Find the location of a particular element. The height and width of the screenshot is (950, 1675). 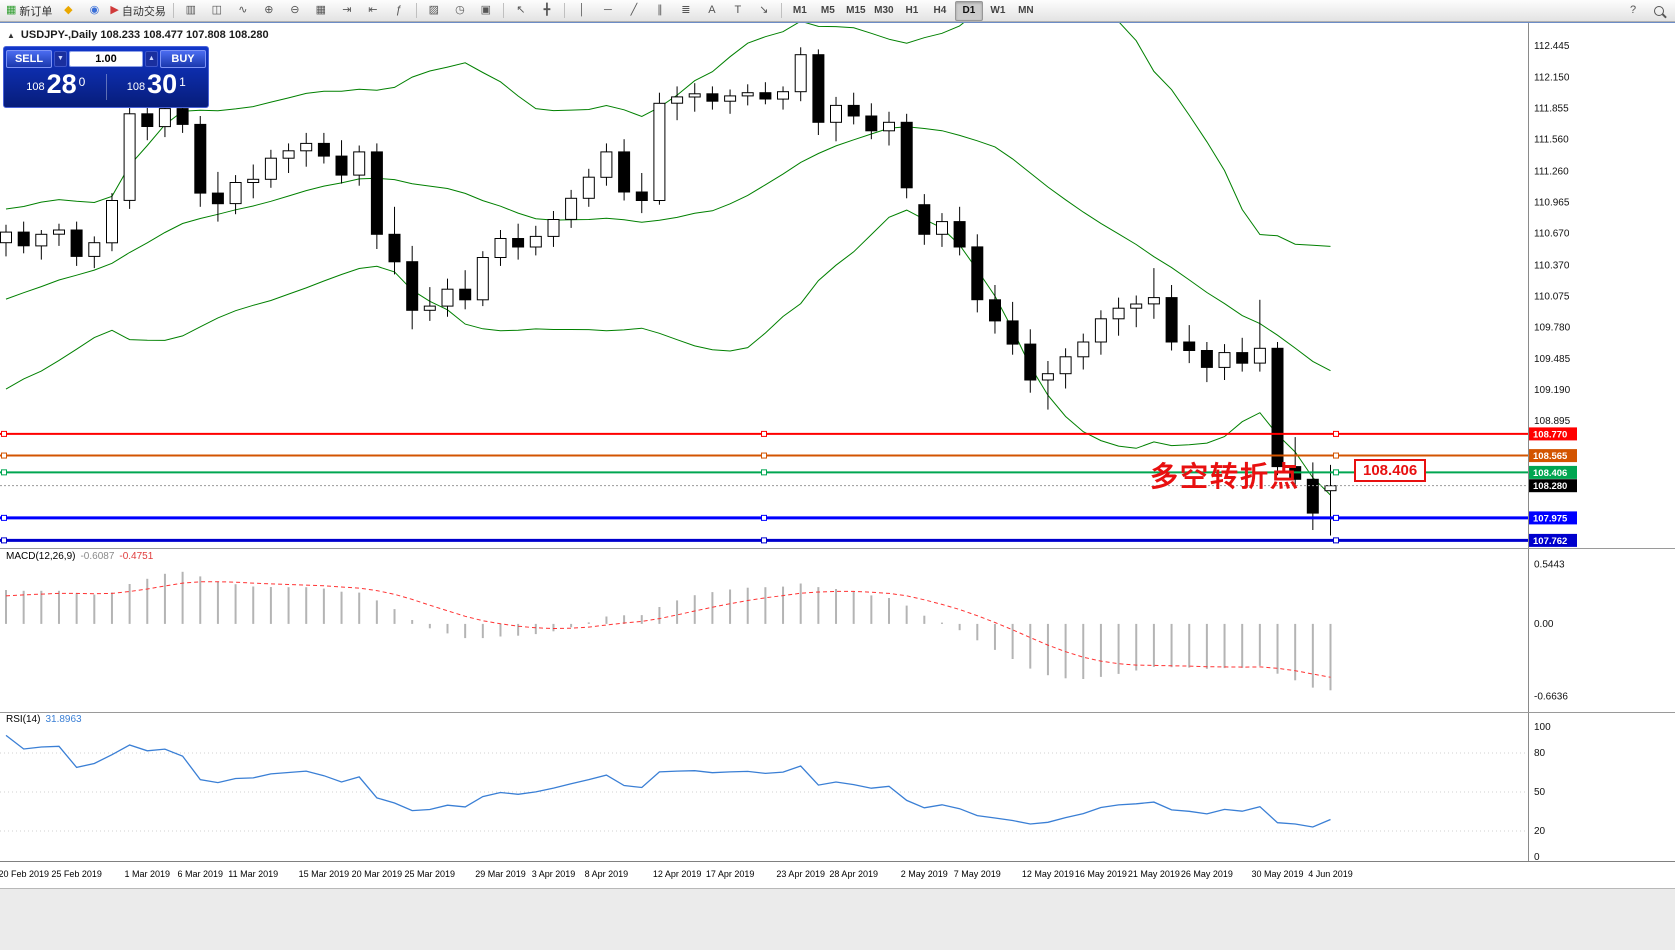

date-axis-label: 25 Mar 2019 is located at coordinates (430, 874).